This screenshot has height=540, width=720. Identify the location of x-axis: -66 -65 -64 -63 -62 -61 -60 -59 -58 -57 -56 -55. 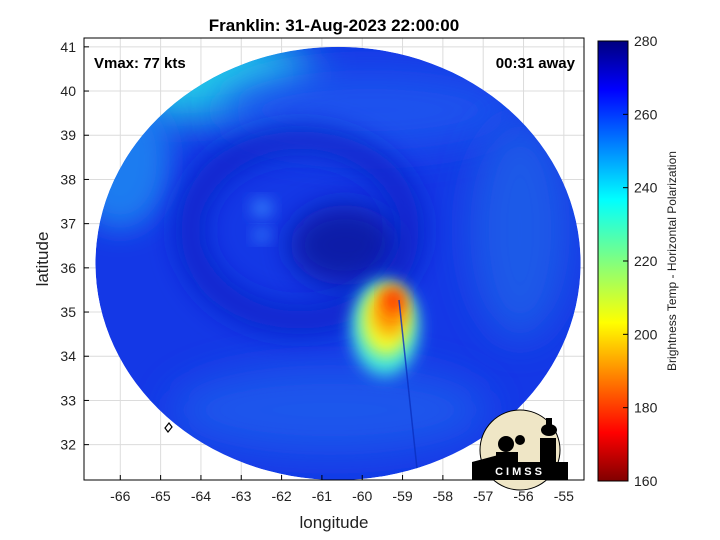
(342, 489).